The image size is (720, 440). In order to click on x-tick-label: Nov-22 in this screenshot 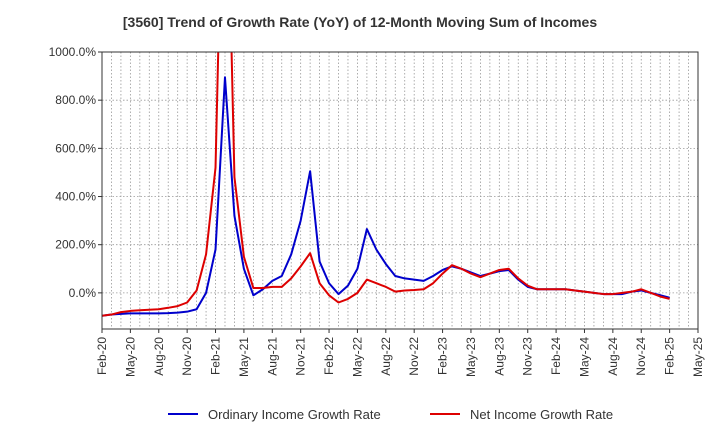, I will do `click(414, 356)`.